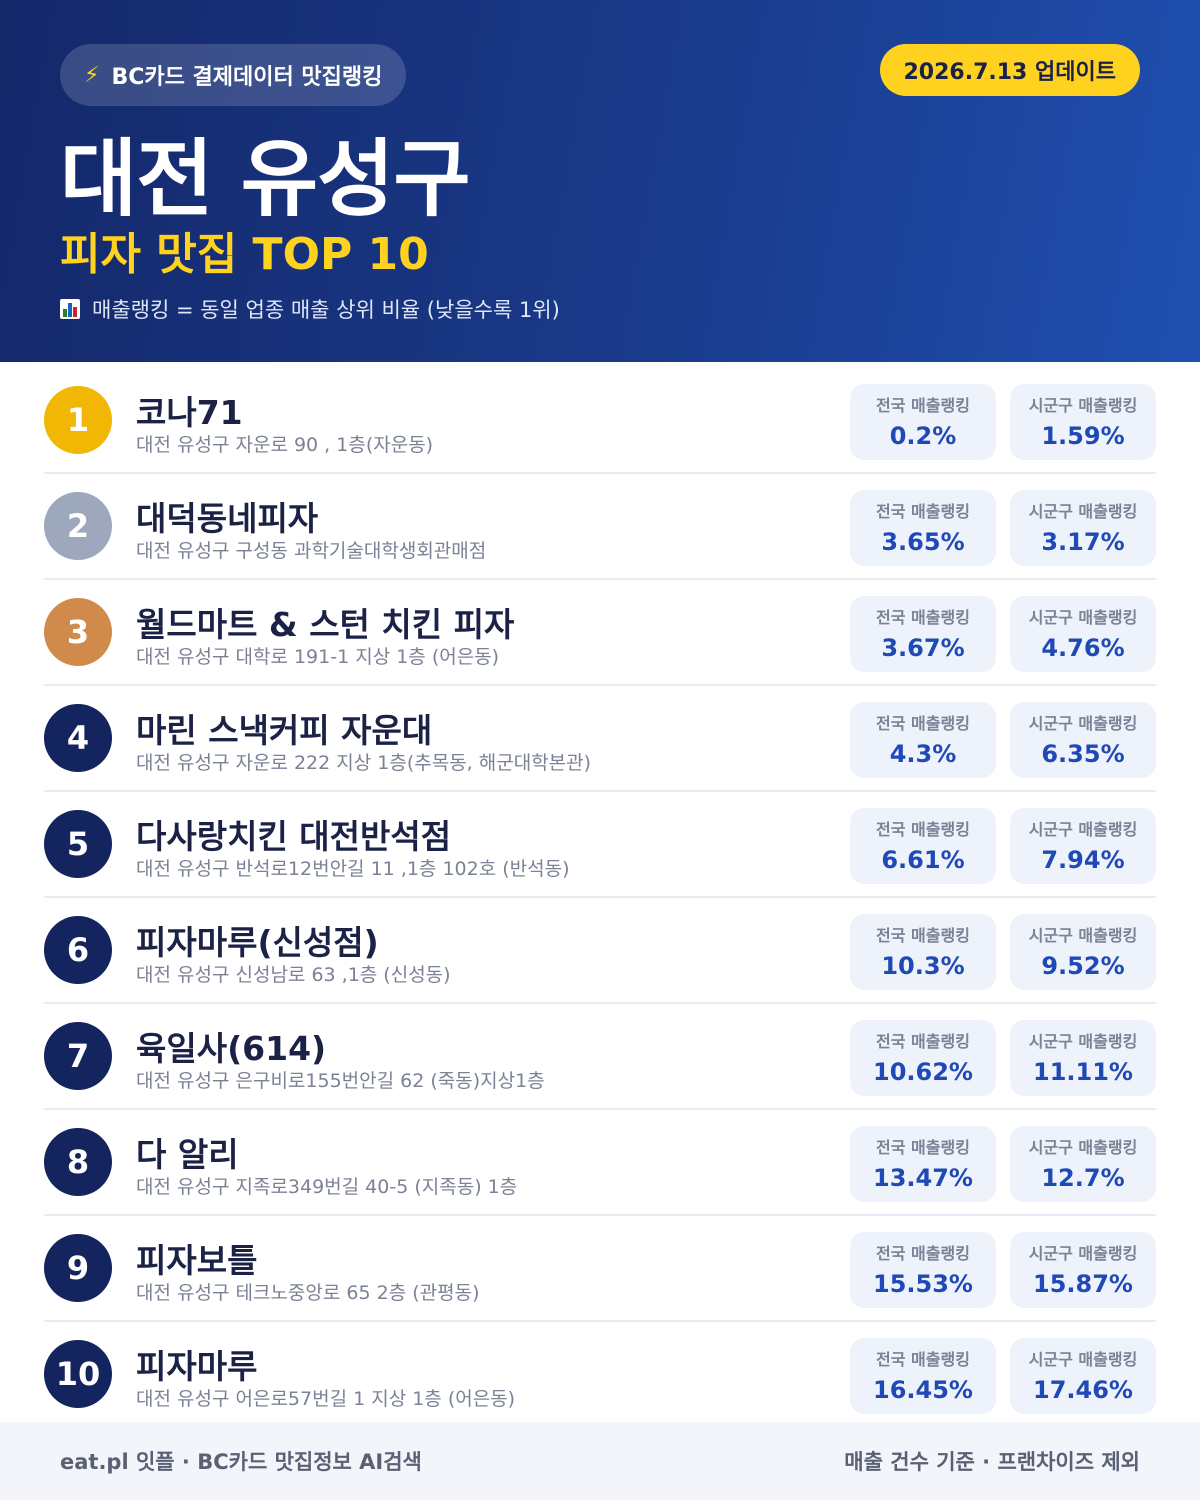  I want to click on rank-badge: 8, so click(78, 1162).